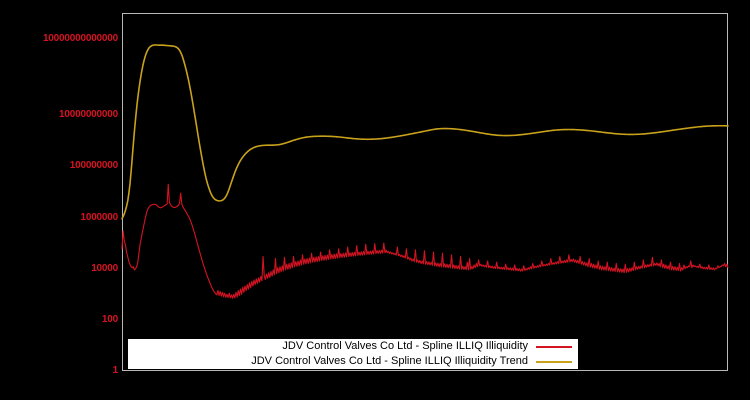 The width and height of the screenshot is (750, 400). Describe the element at coordinates (80, 38) in the screenshot. I see `y-axis-tick-label: 10000000000000` at that location.